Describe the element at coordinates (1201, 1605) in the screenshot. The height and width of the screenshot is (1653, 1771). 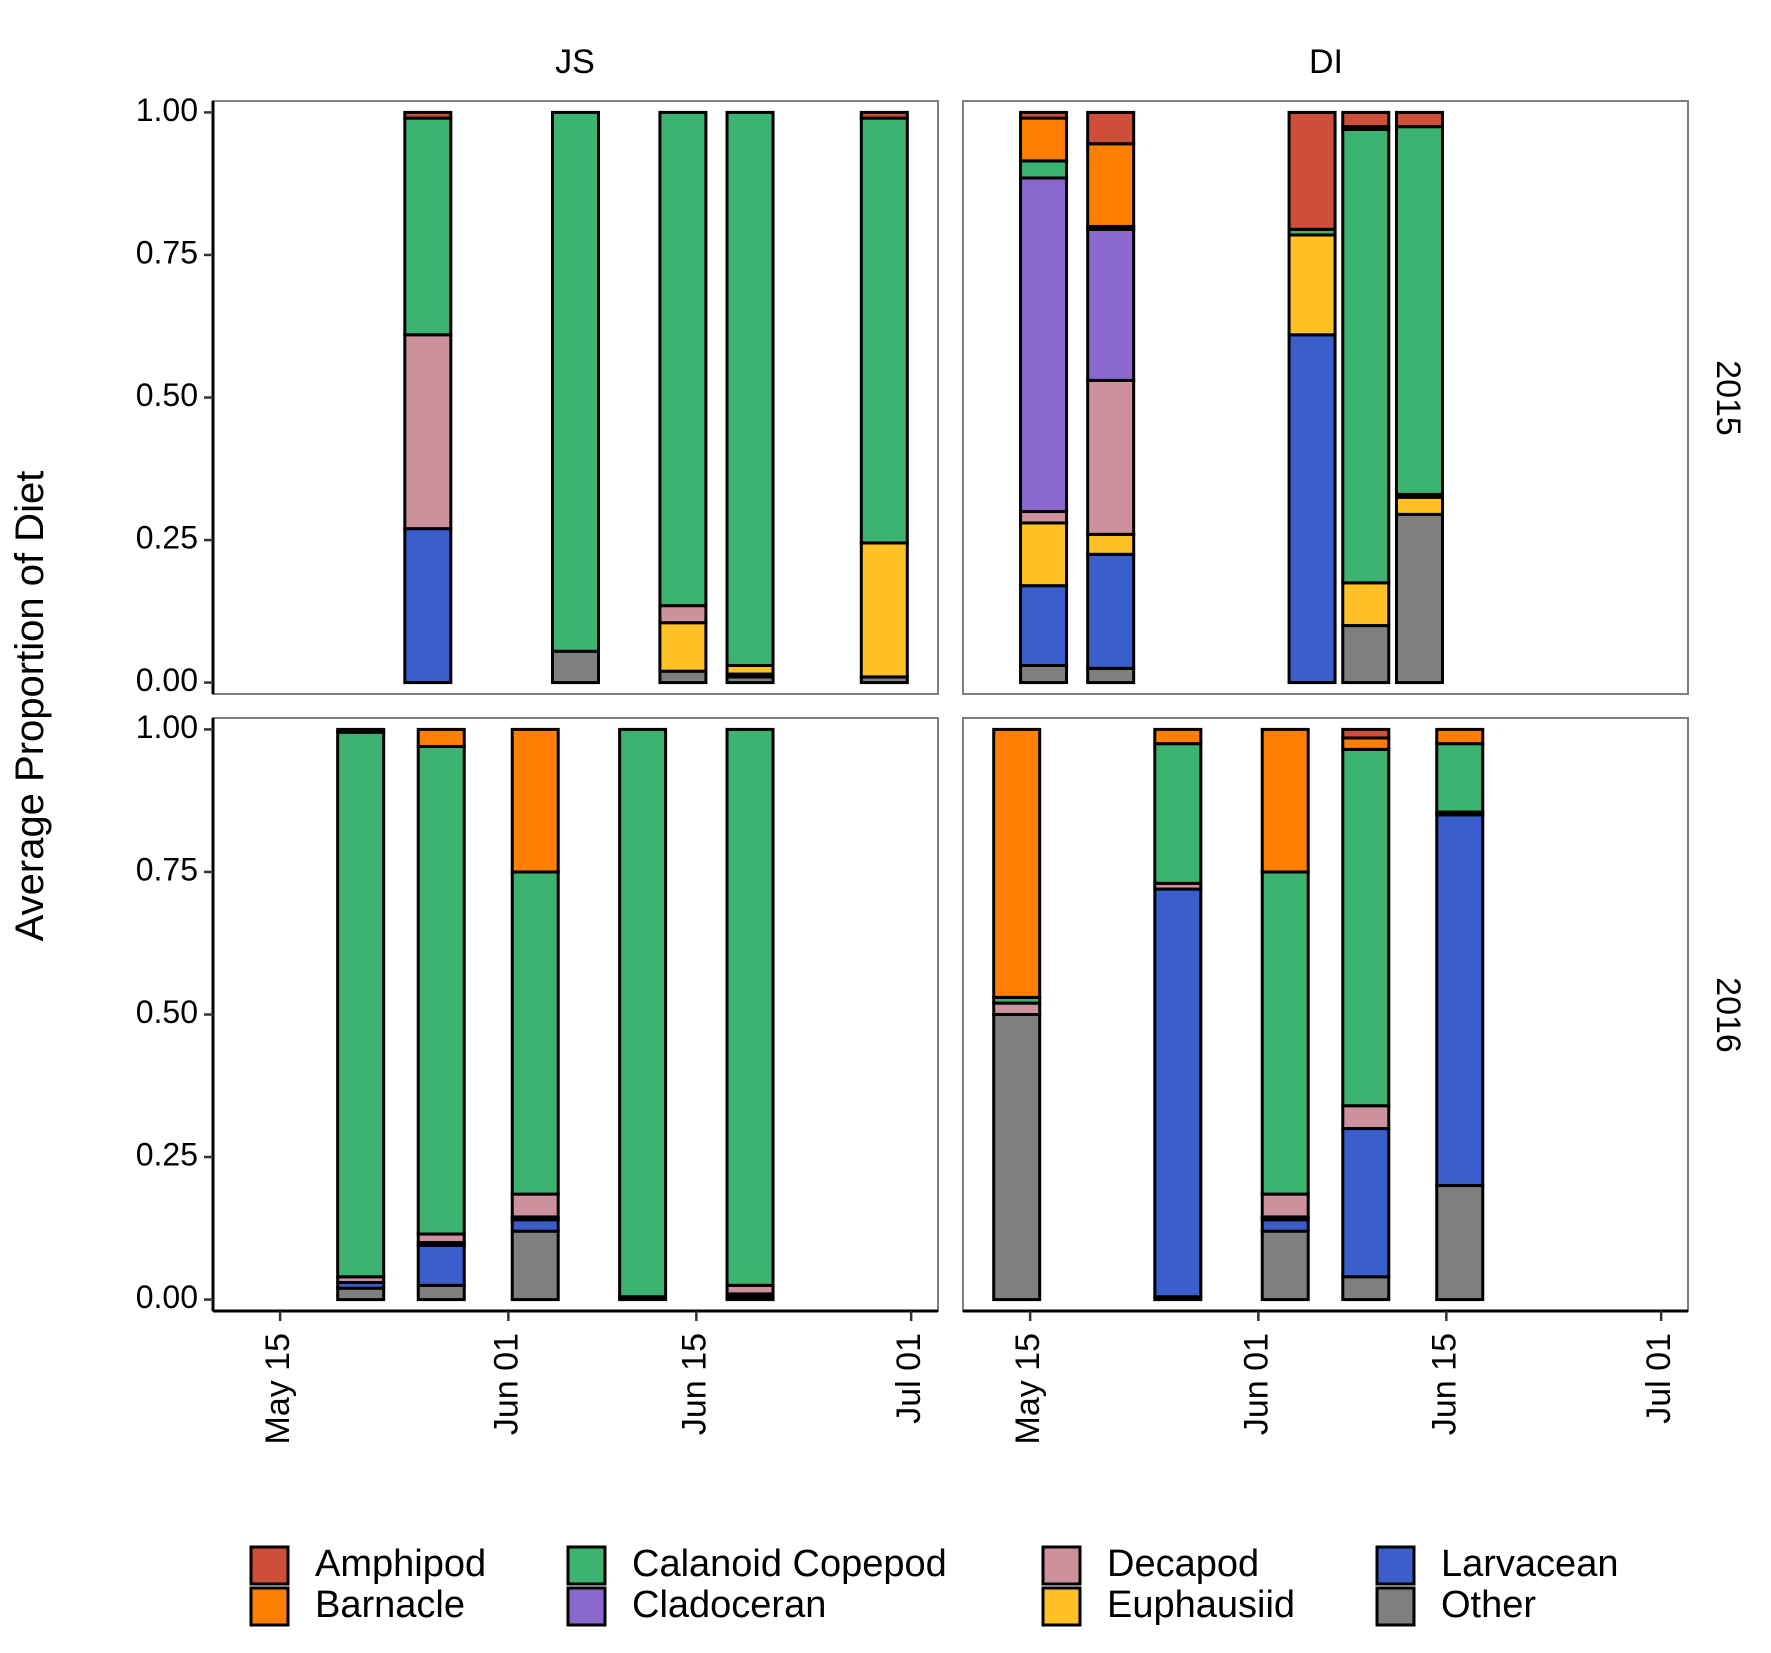
I see `legend-label: Euphausiid` at that location.